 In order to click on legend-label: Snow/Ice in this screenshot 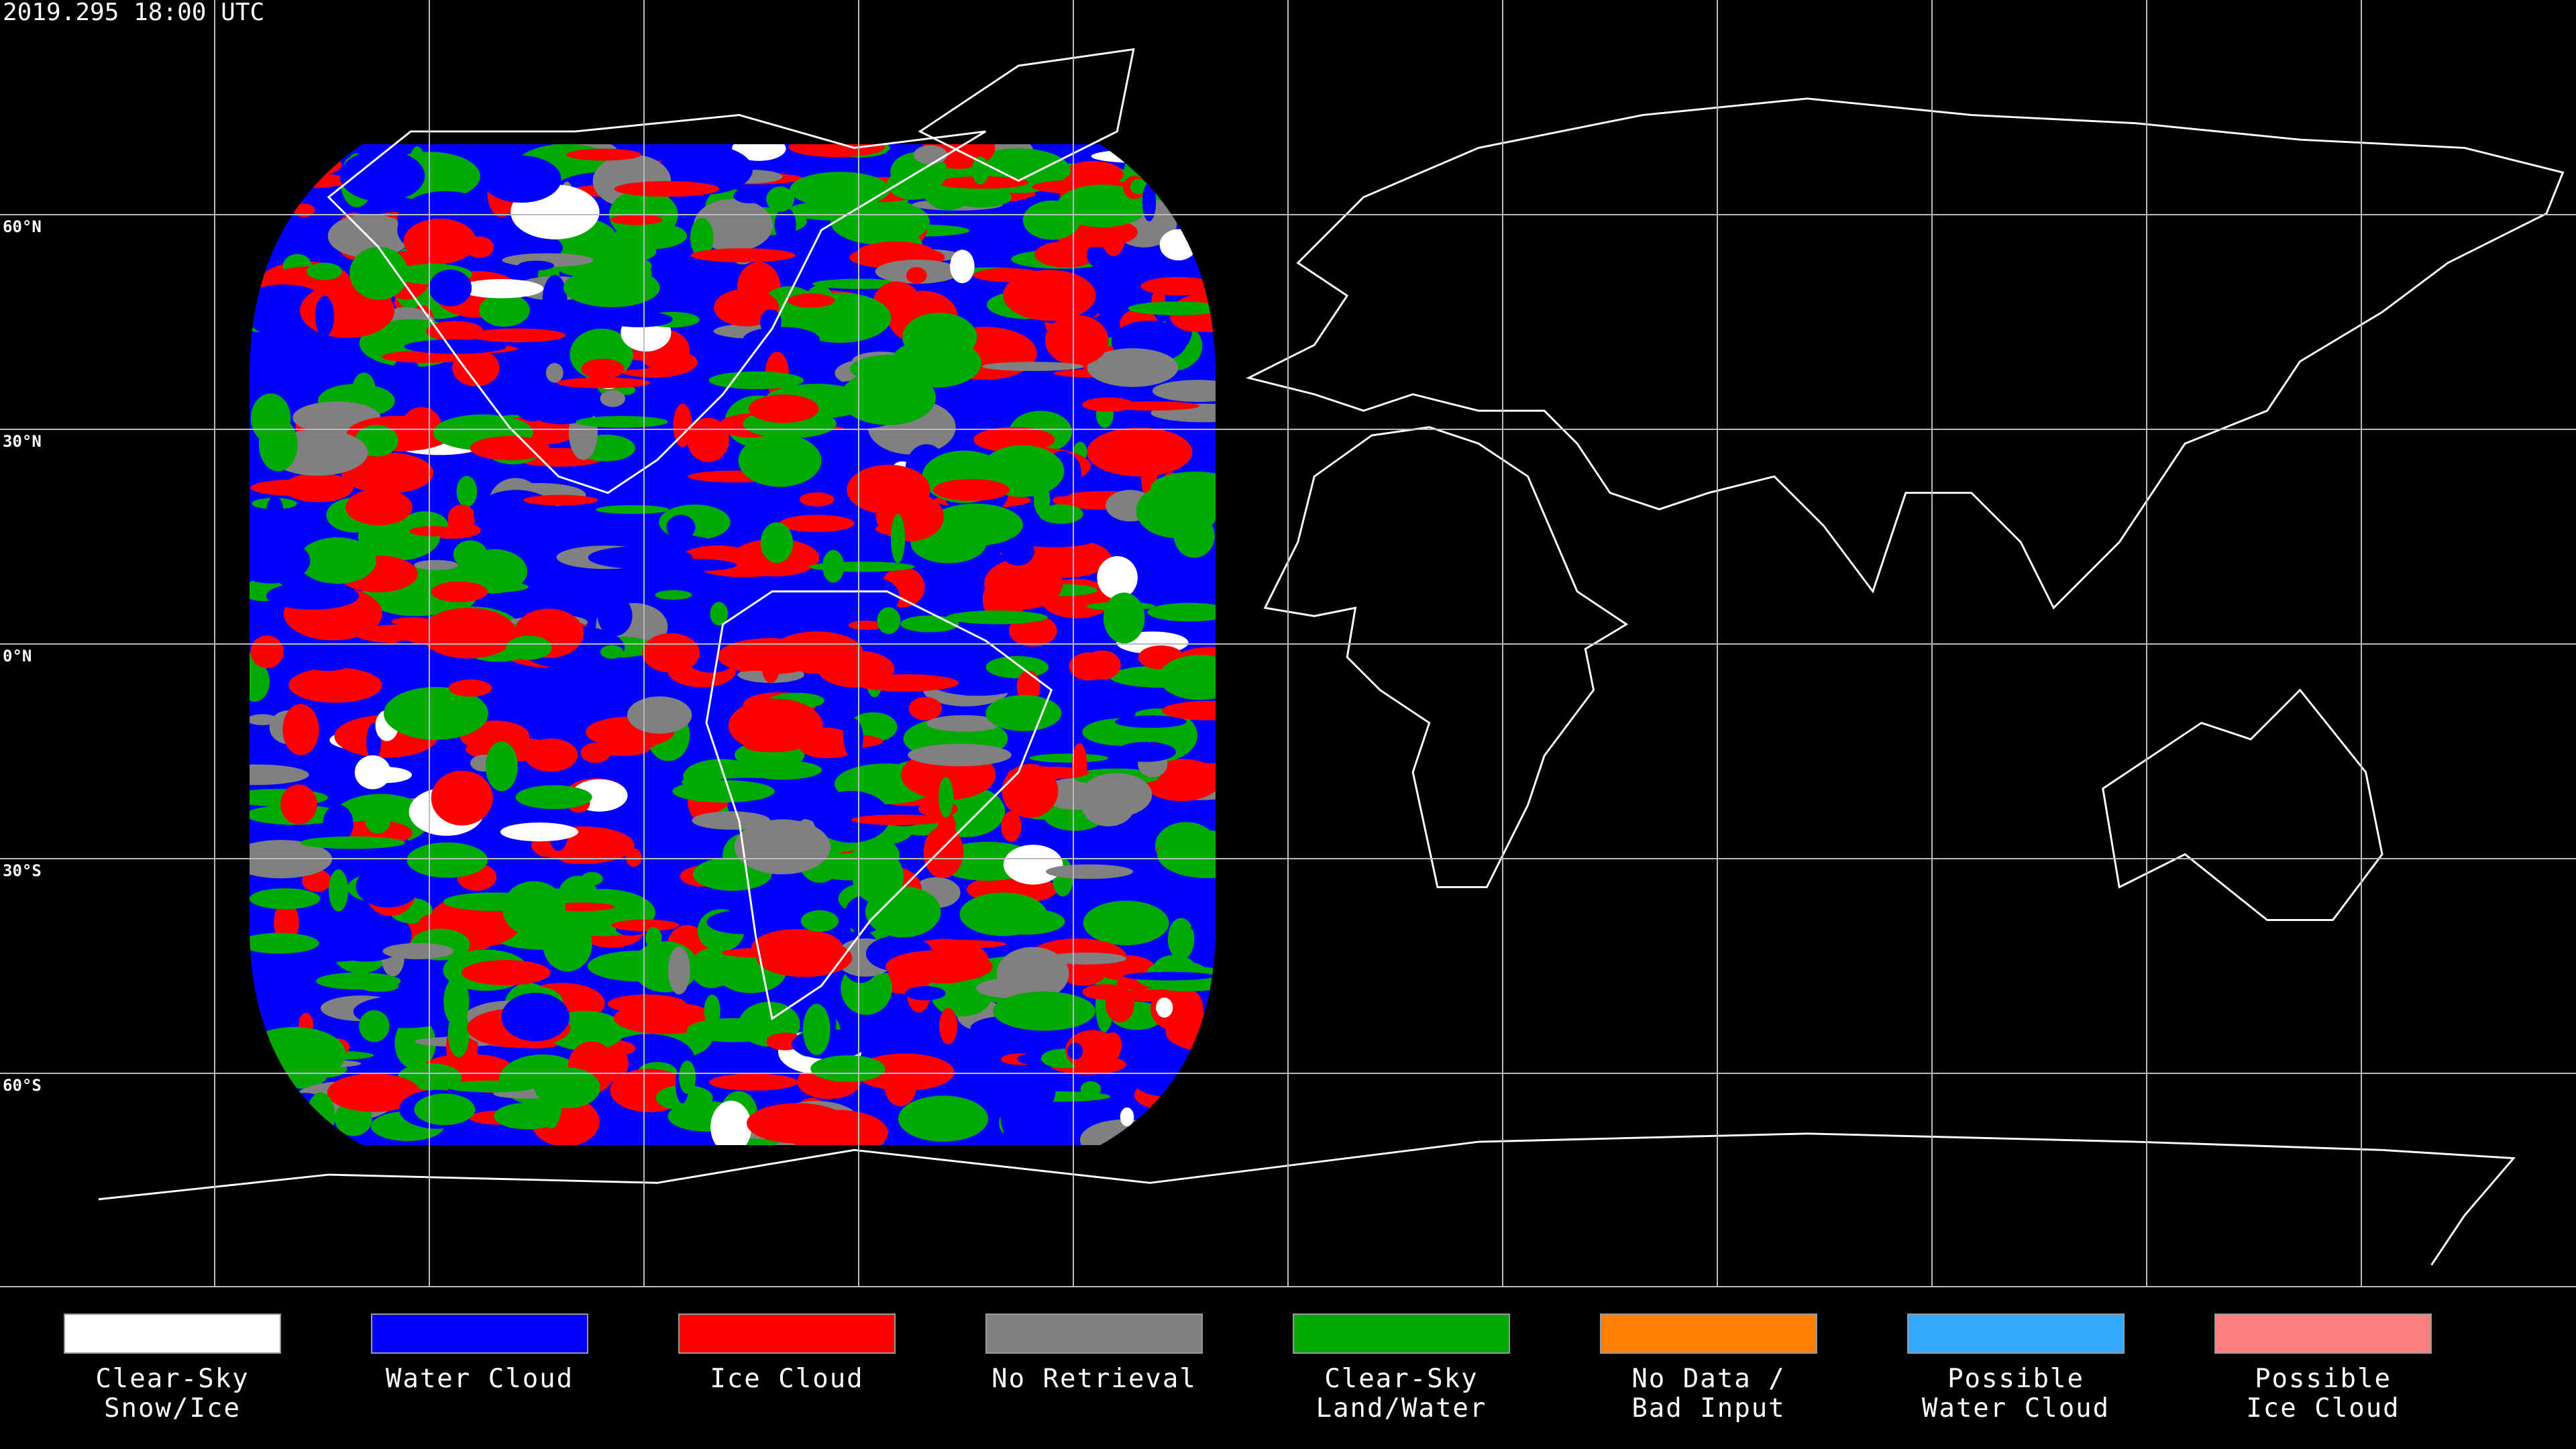, I will do `click(172, 1408)`.